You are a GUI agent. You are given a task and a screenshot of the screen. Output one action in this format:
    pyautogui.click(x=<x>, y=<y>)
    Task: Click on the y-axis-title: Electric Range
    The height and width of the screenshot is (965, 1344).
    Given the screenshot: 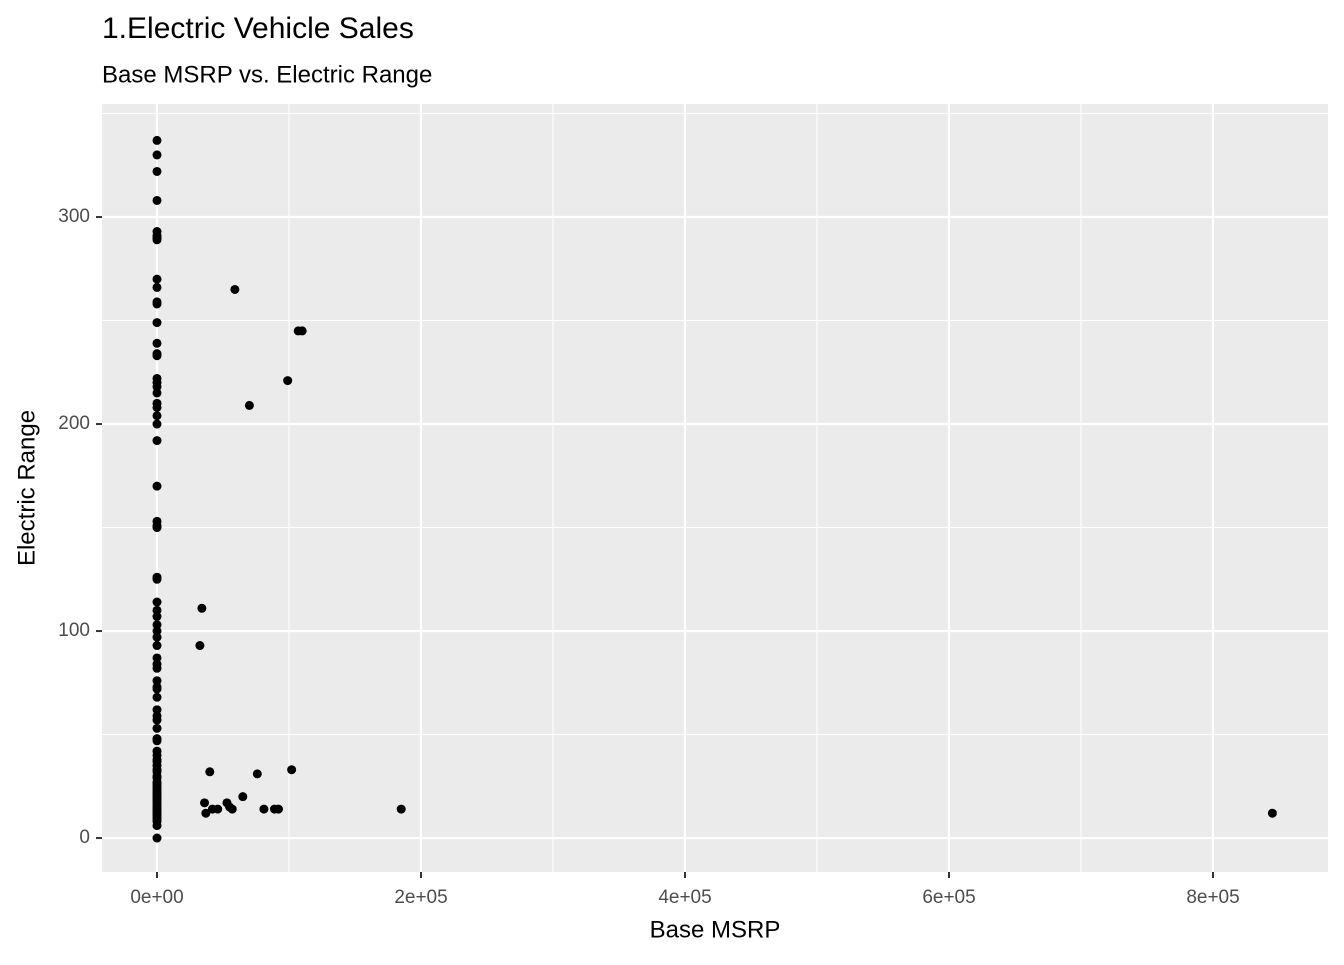 What is the action you would take?
    pyautogui.click(x=26, y=488)
    